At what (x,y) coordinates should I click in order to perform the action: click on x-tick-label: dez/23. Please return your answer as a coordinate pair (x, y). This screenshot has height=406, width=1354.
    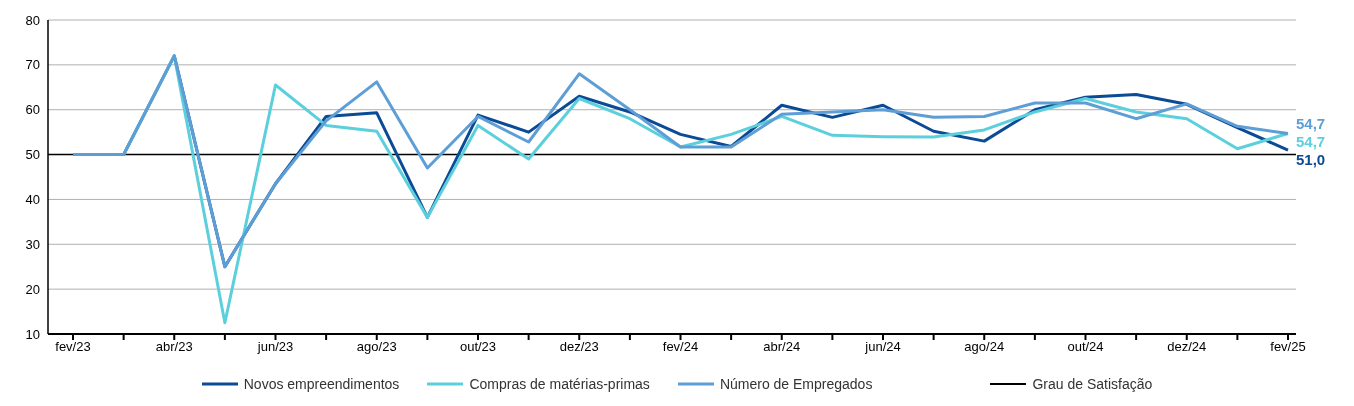
    Looking at the image, I should click on (579, 347).